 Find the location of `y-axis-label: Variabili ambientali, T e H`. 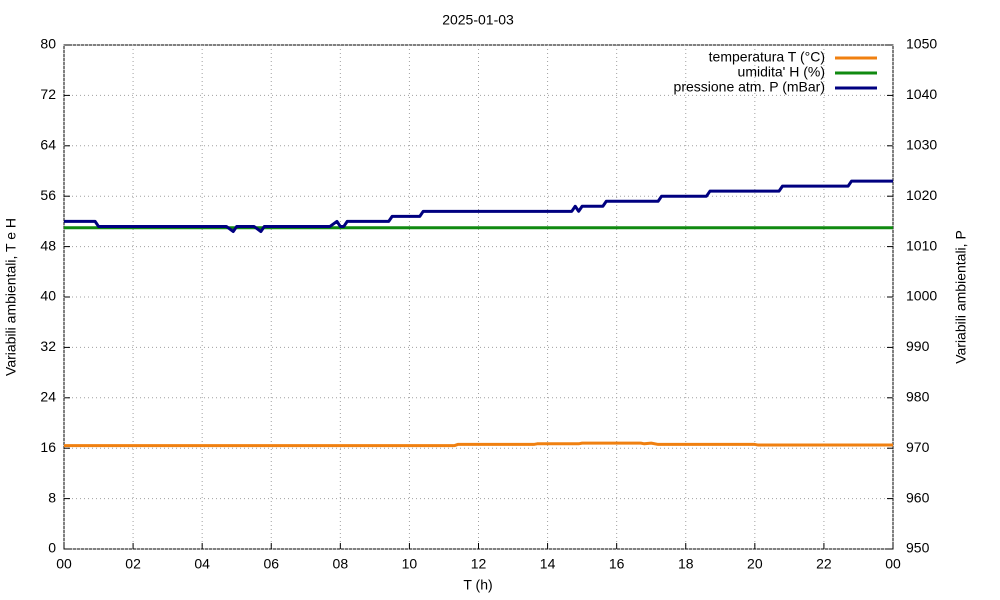

y-axis-label: Variabili ambientali, T e H is located at coordinates (11, 297).